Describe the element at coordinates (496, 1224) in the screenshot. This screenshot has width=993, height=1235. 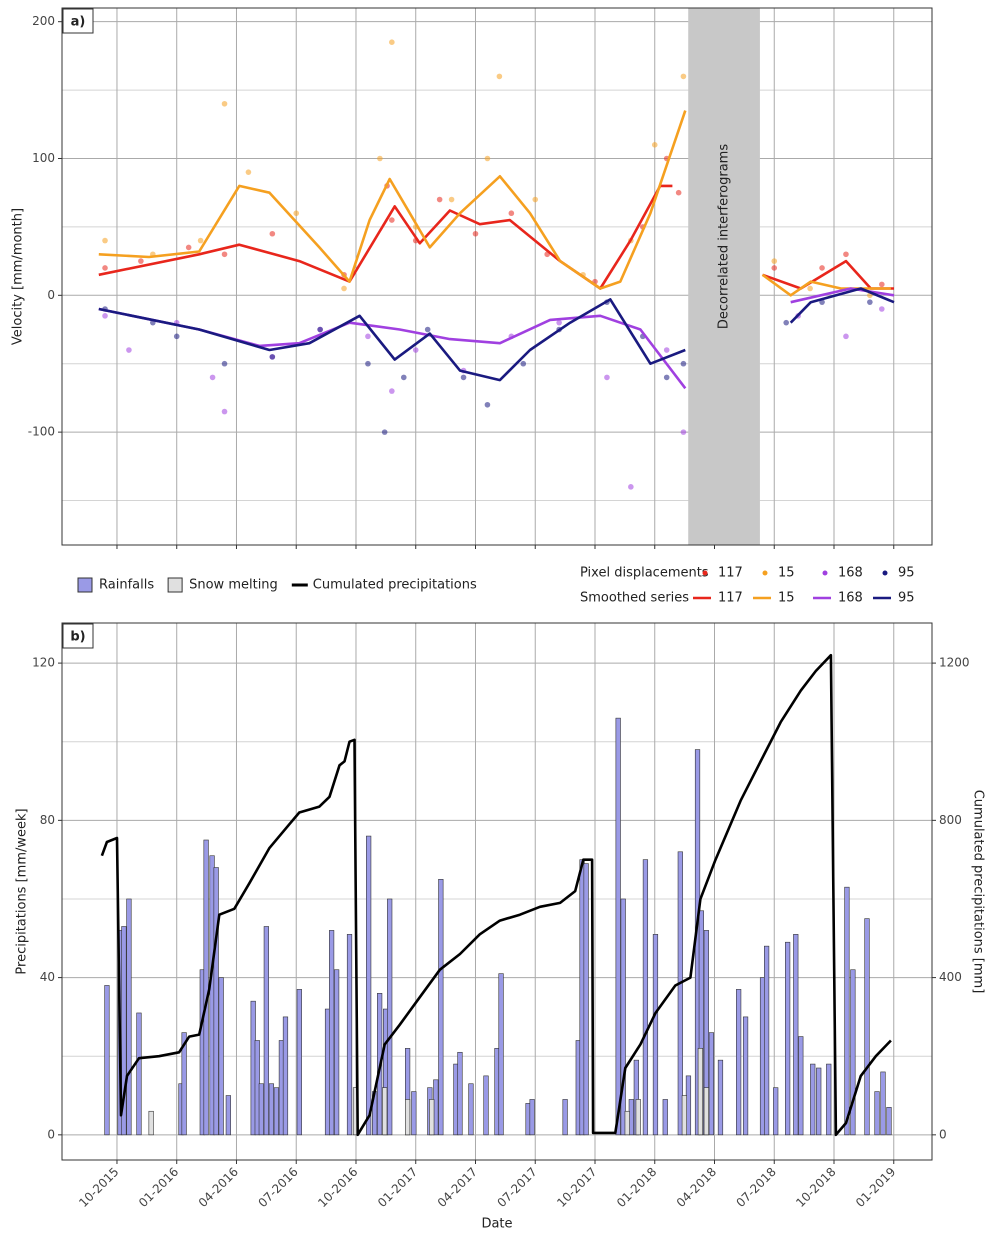
I see `x-axis-title: Date` at that location.